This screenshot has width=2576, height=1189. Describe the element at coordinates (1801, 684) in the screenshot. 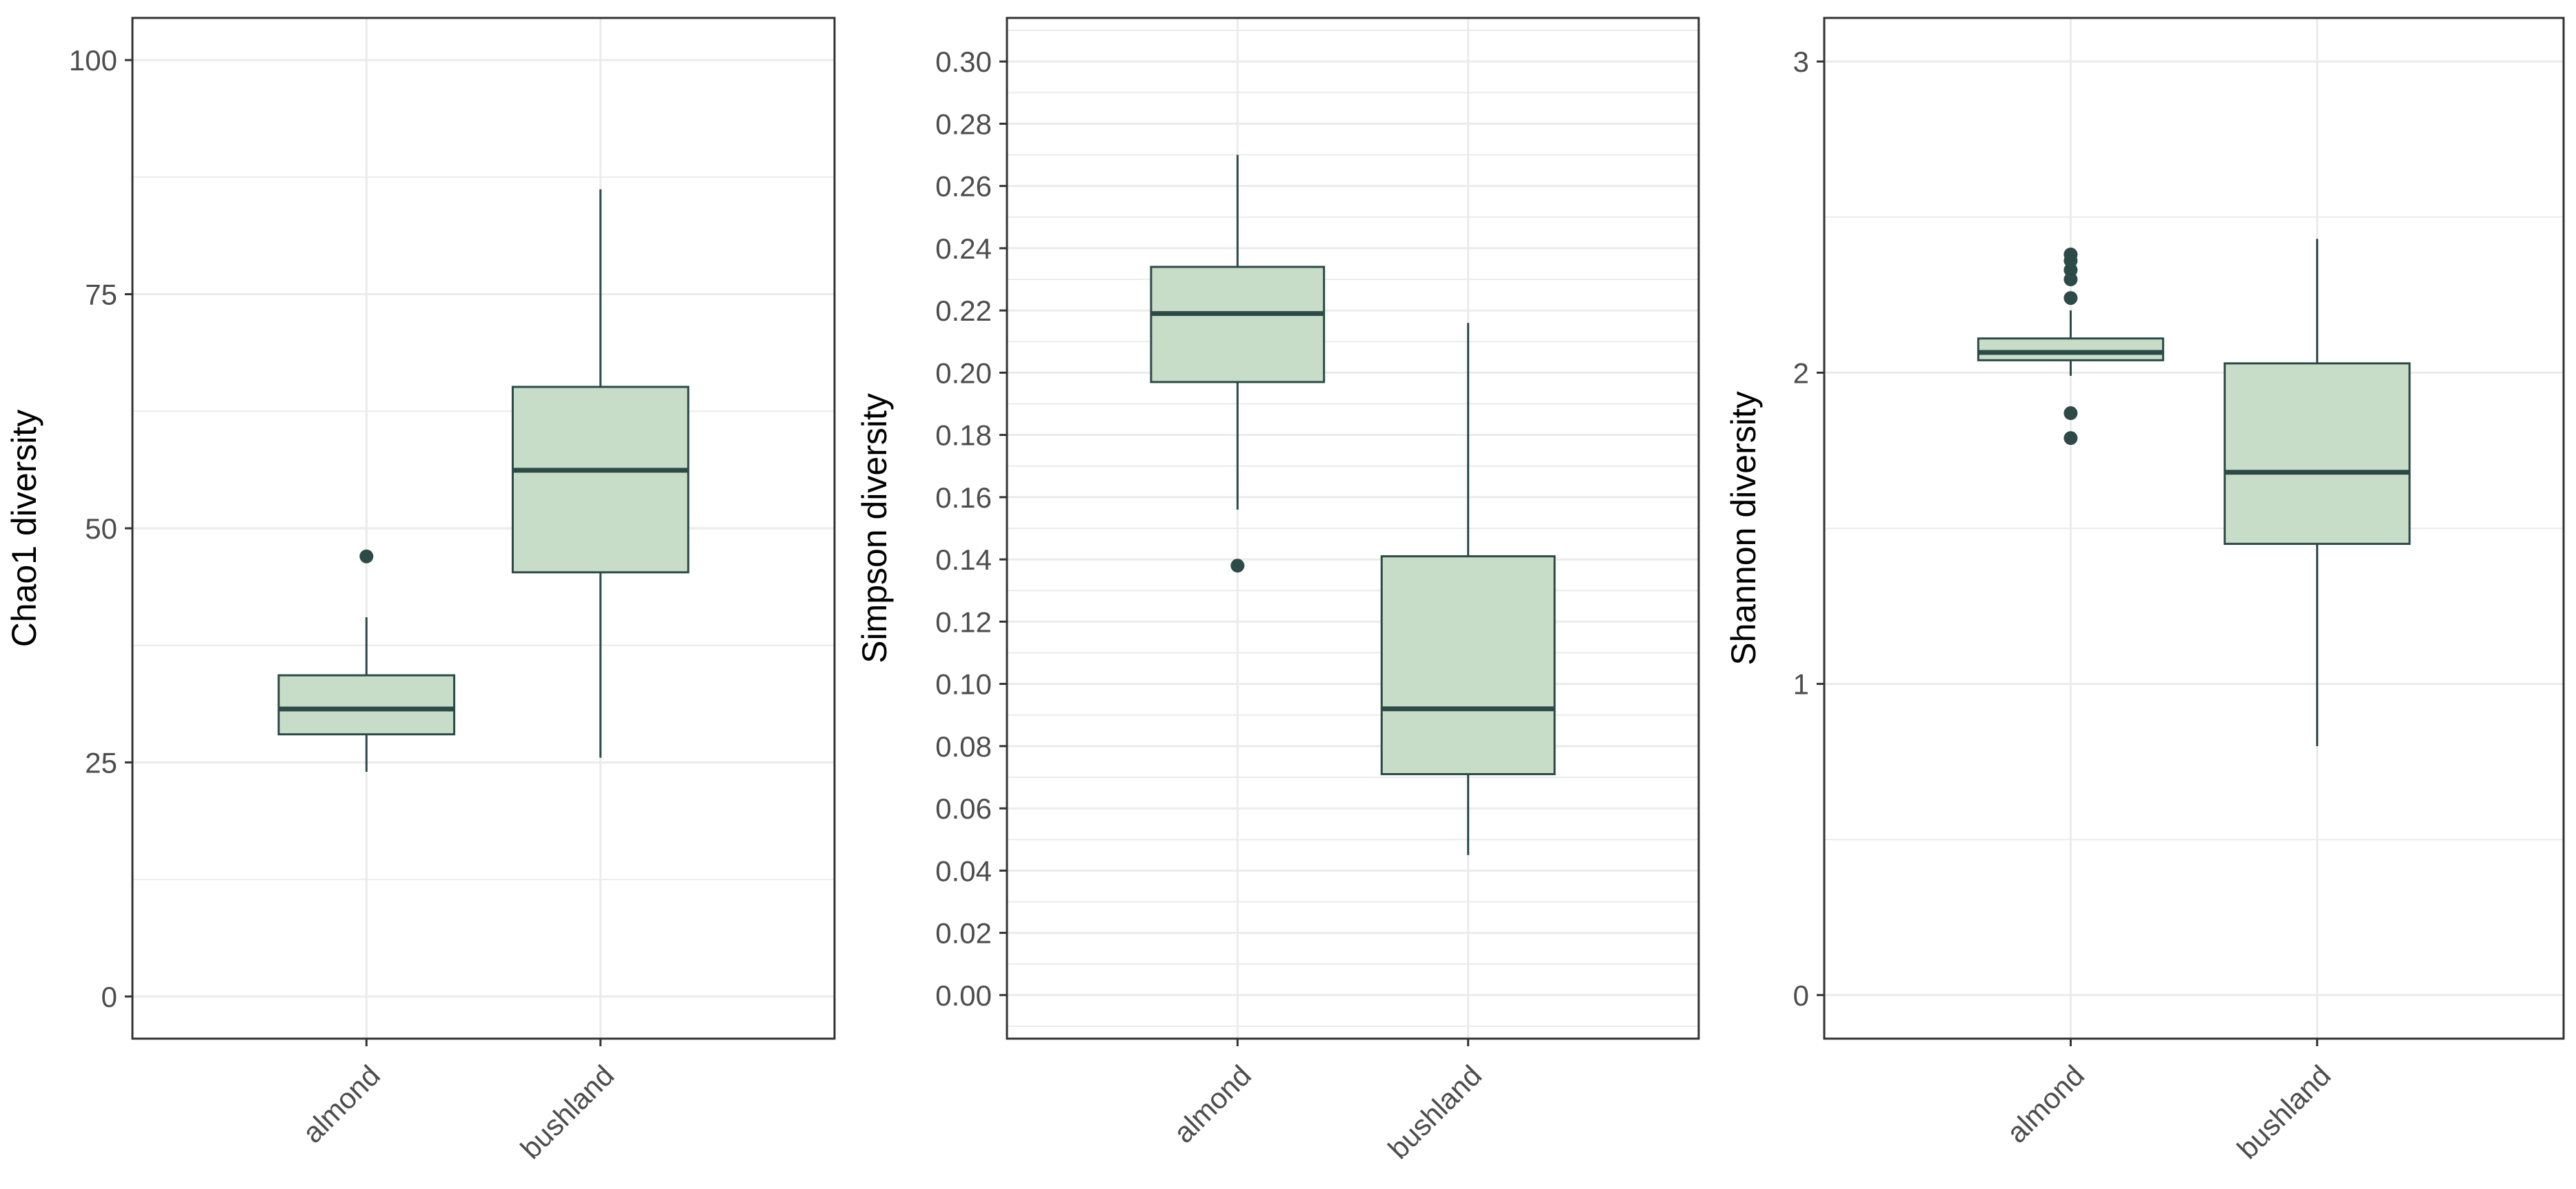

I see `y-tick-label: 1` at that location.